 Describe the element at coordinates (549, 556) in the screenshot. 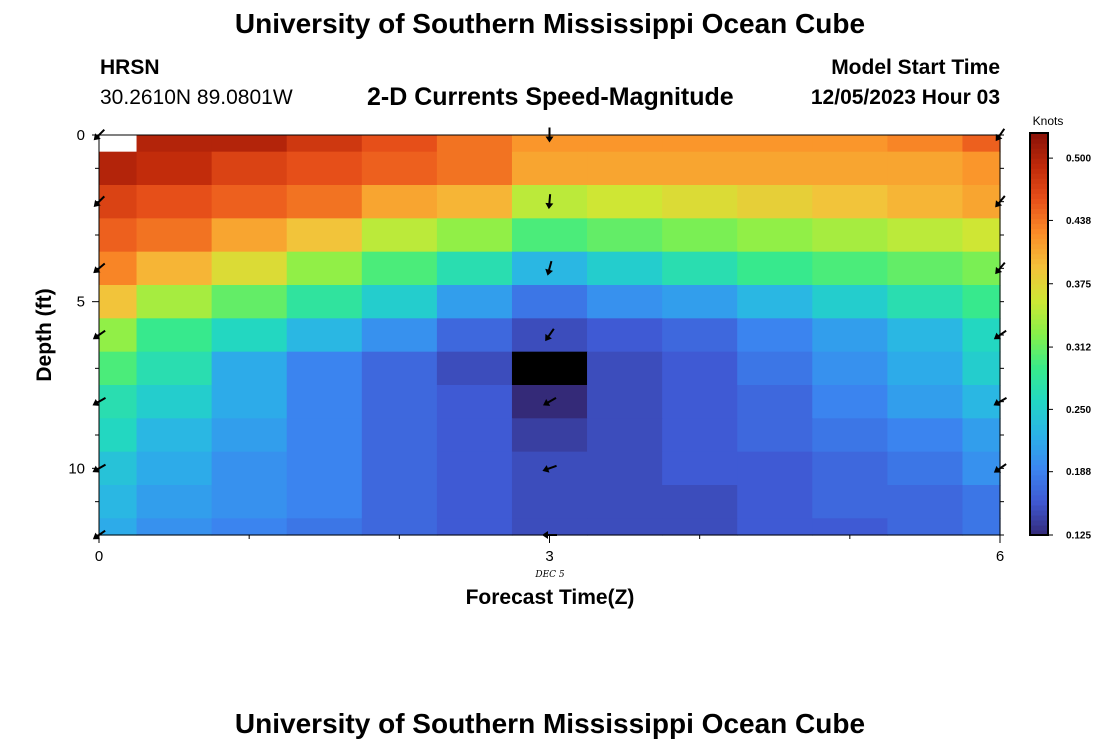

I see `x-tick-label: 3` at that location.